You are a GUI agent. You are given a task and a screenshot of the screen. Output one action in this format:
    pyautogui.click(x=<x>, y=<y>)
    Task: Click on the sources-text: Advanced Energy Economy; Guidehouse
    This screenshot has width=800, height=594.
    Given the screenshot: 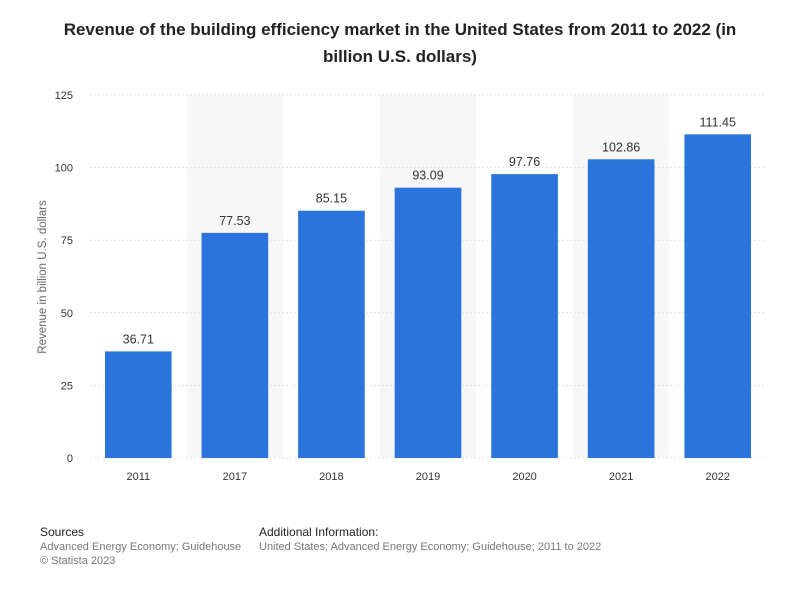 What is the action you would take?
    pyautogui.click(x=141, y=547)
    